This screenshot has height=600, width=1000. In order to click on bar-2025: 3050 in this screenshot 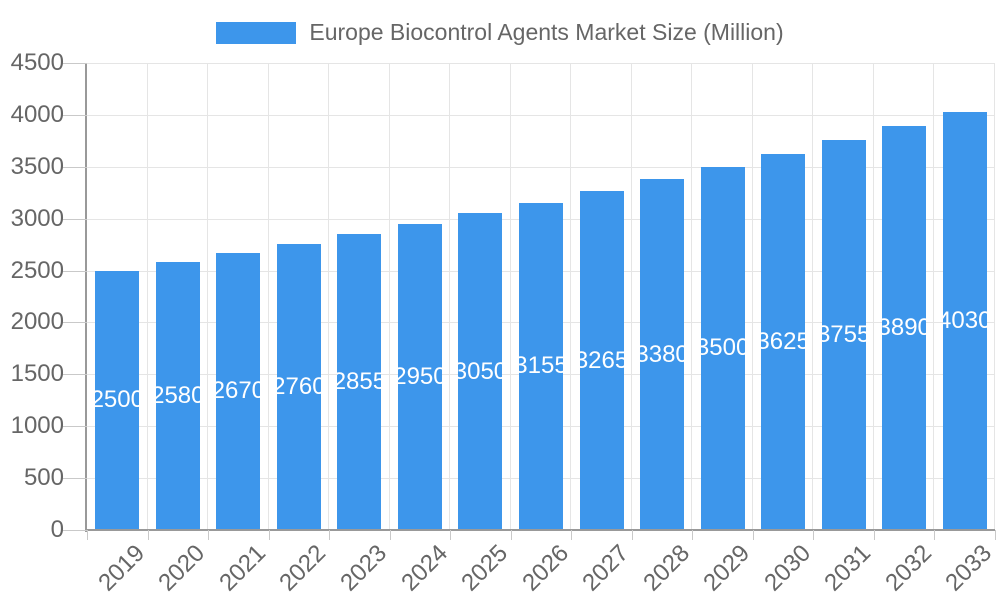, I will do `click(480, 371)`.